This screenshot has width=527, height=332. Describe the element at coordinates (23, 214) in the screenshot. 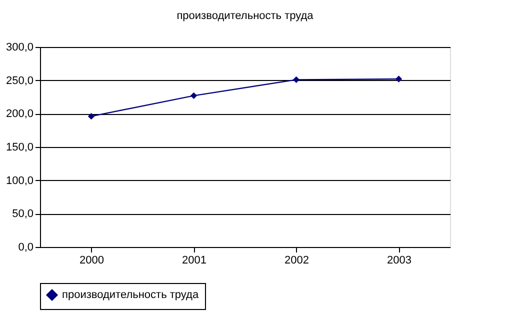

I see `y-tick-label: 50,0` at that location.